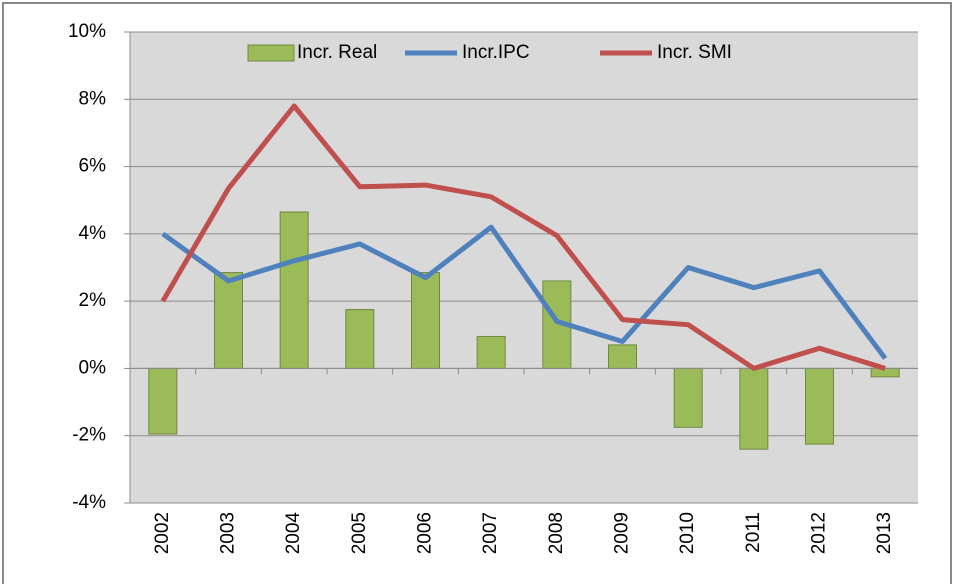 The image size is (956, 584). I want to click on y-tick-label: 2%, so click(93, 300).